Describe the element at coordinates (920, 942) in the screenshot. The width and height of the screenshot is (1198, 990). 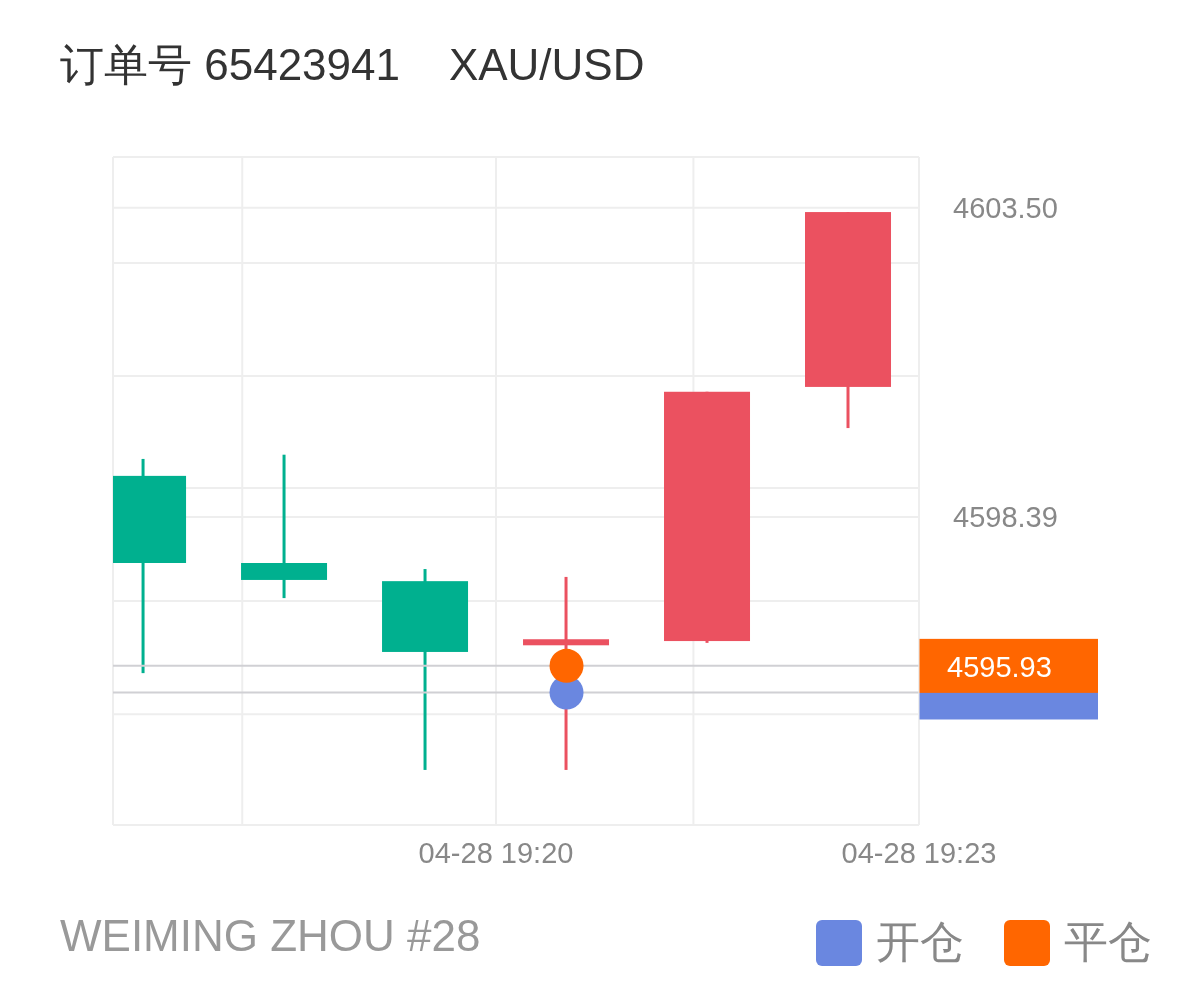
I see `legend-label: 开仓` at that location.